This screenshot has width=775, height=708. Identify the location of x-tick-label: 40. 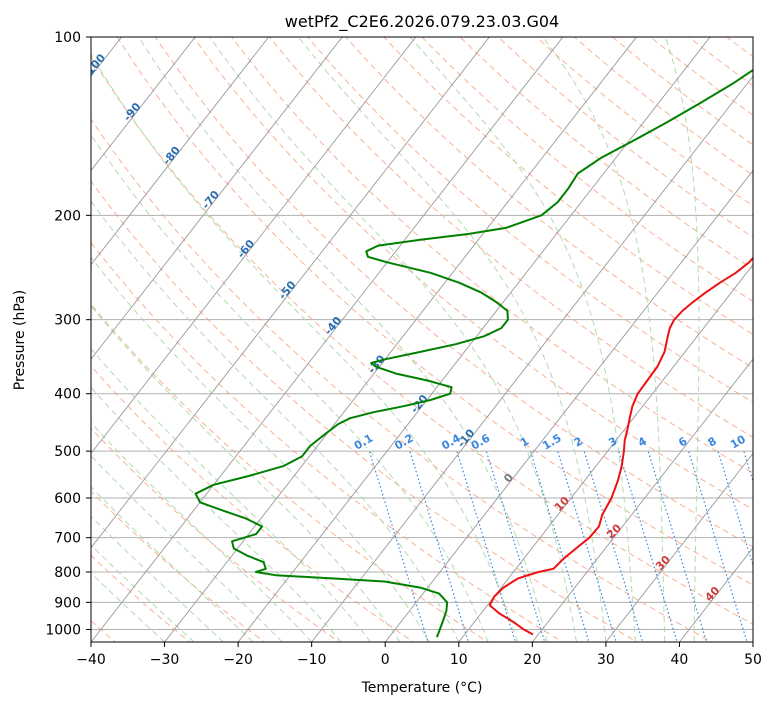
(680, 660).